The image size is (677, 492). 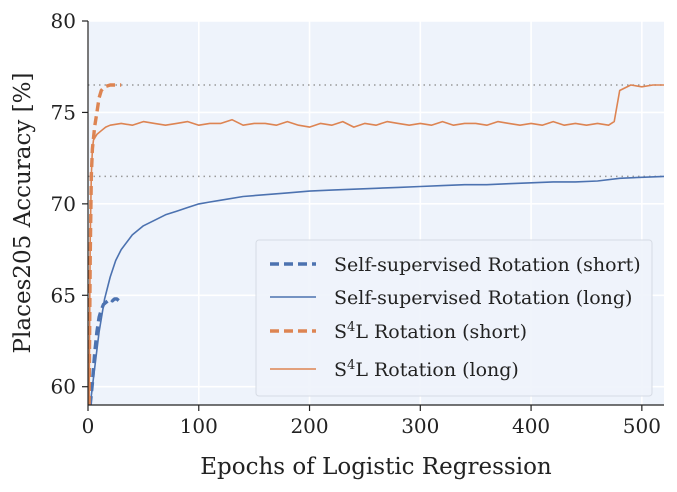 What do you see at coordinates (376, 467) in the screenshot?
I see `x-axis-label: Epochs of Logistic Regression` at bounding box center [376, 467].